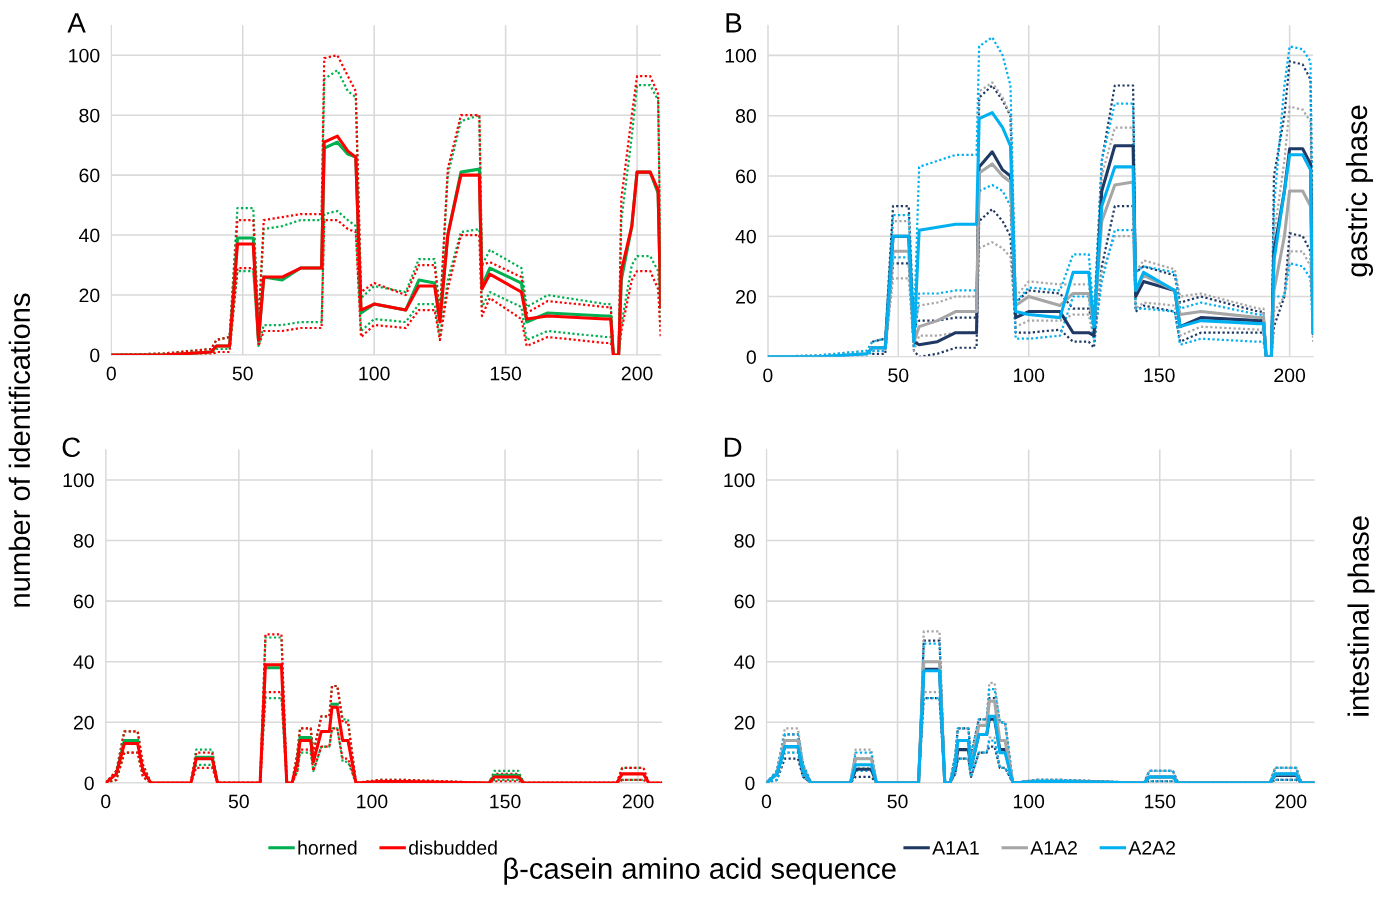  I want to click on chart-title: D, so click(733, 447).